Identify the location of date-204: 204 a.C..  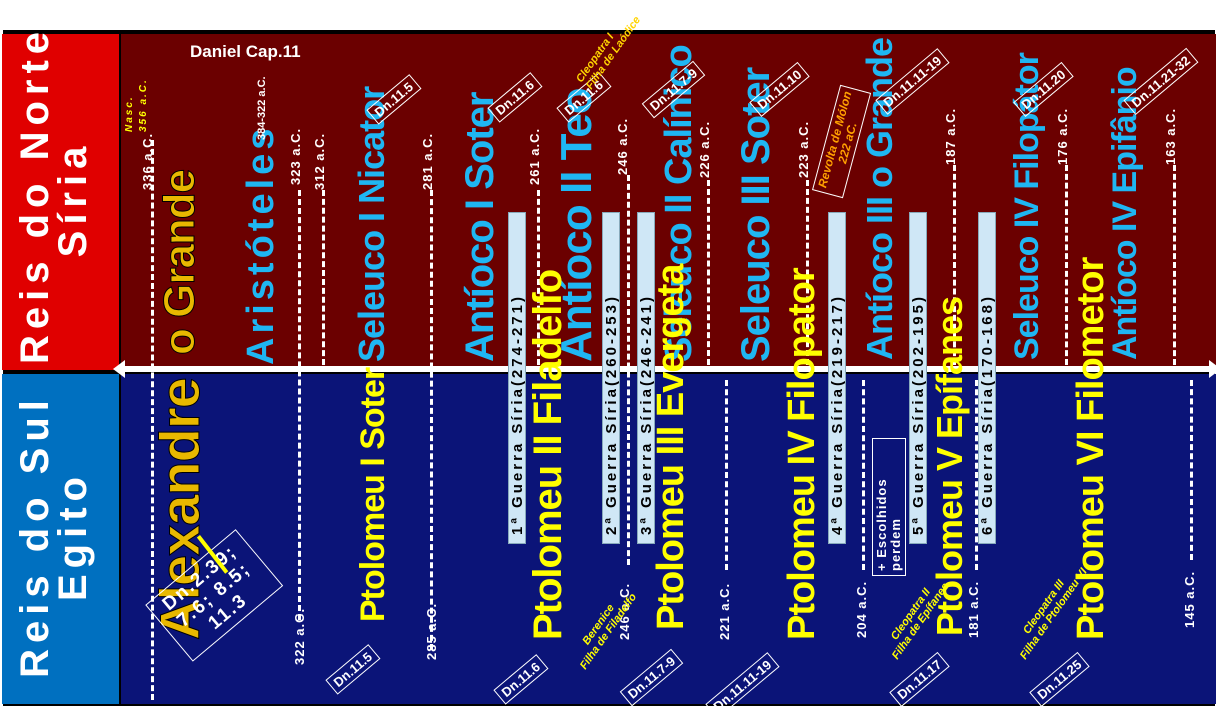
(861, 609).